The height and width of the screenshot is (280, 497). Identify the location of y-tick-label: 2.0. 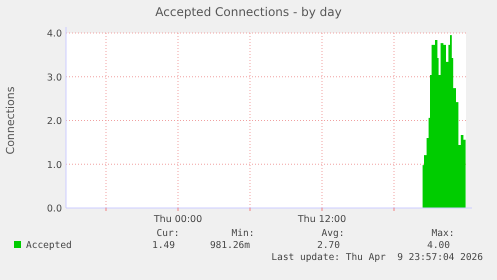
(54, 121).